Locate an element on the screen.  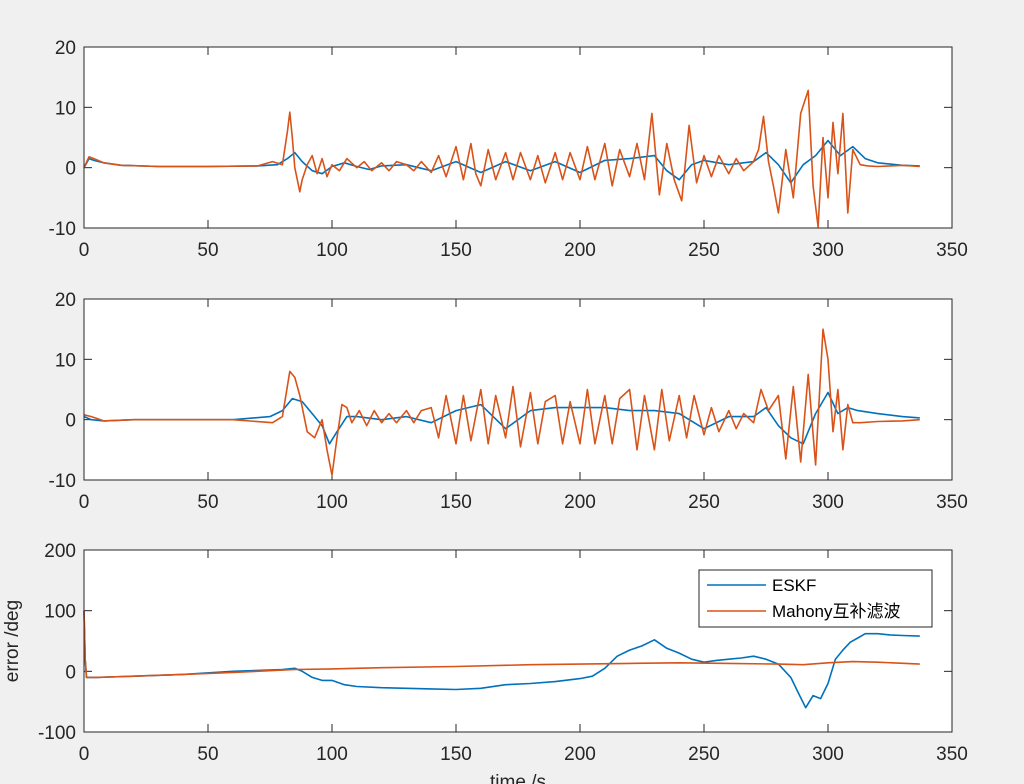
y-tick-label: 200 is located at coordinates (60, 551).